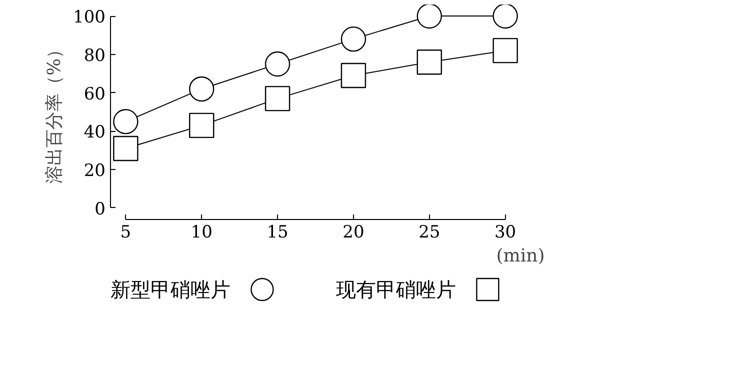 This screenshot has width=733, height=374. What do you see at coordinates (89, 18) in the screenshot?
I see `y-tick-label: 100` at bounding box center [89, 18].